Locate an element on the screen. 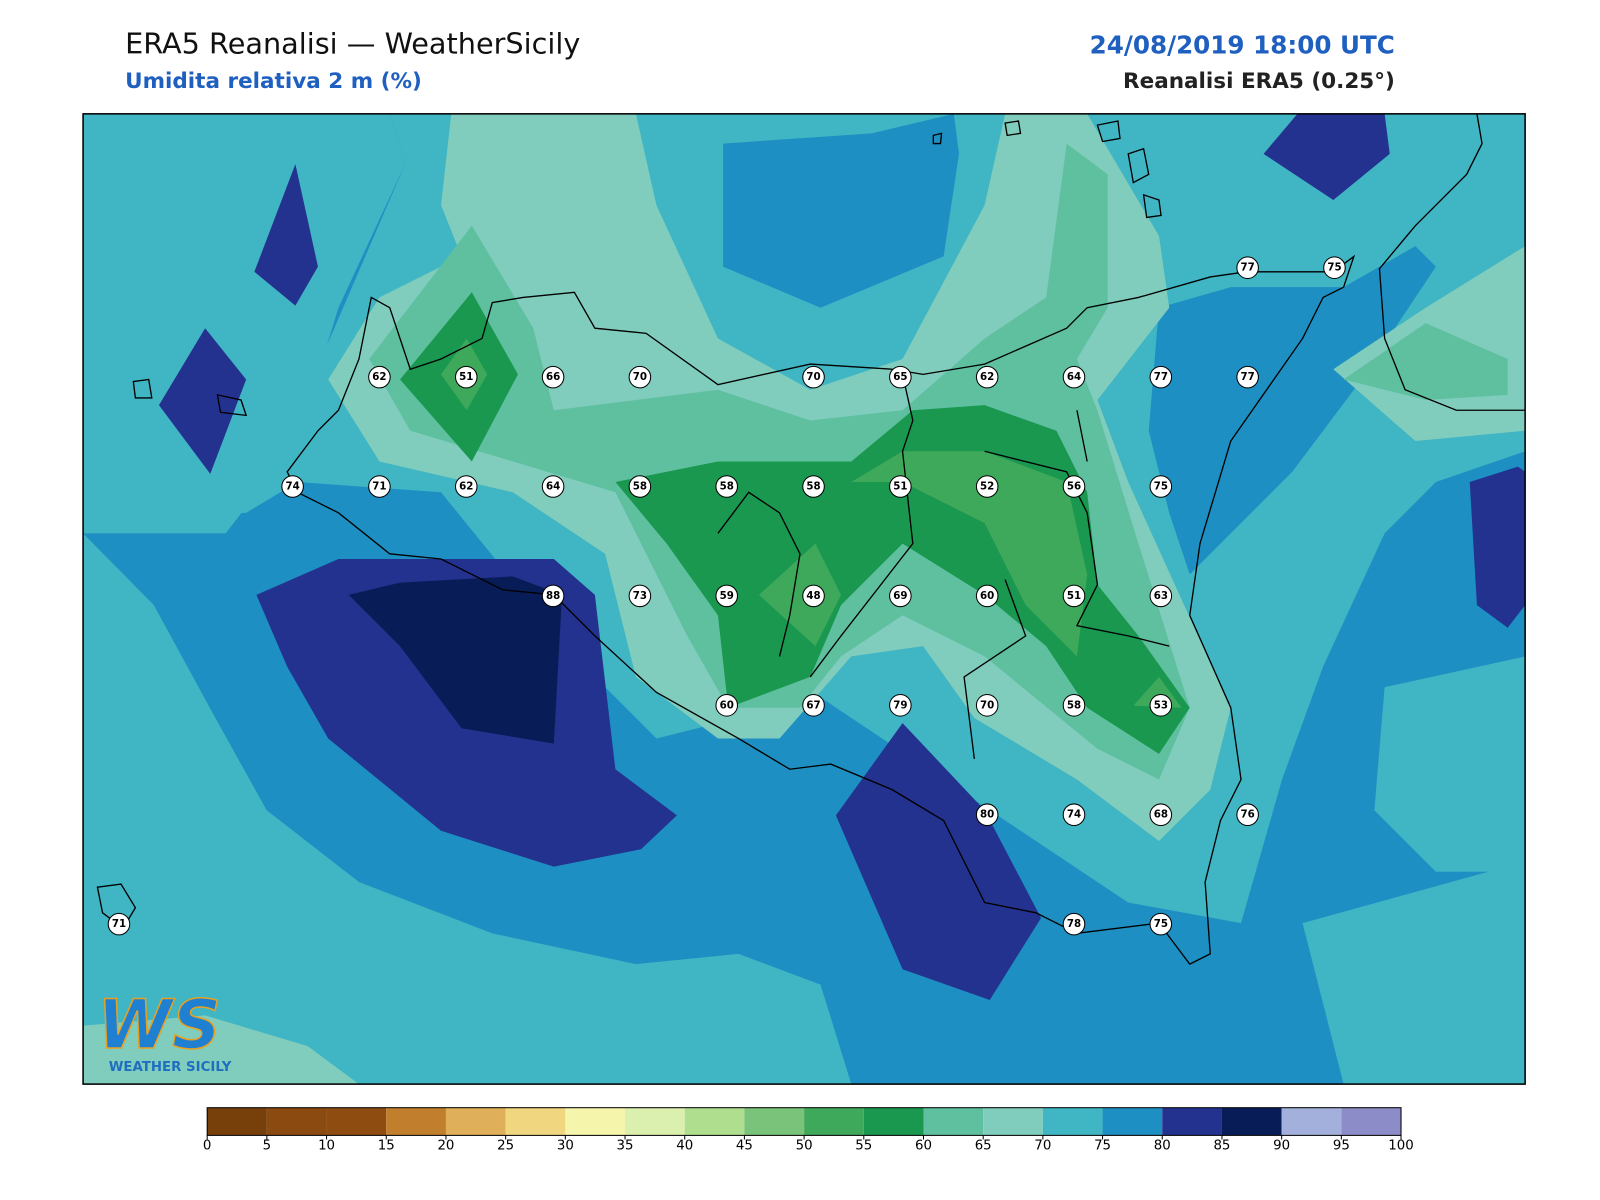 This screenshot has height=1200, width=1600. station-value: 56 is located at coordinates (1074, 487).